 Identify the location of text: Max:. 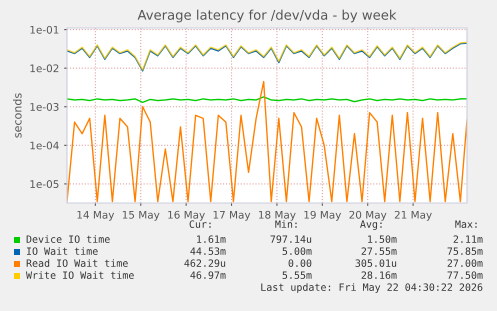
(466, 224).